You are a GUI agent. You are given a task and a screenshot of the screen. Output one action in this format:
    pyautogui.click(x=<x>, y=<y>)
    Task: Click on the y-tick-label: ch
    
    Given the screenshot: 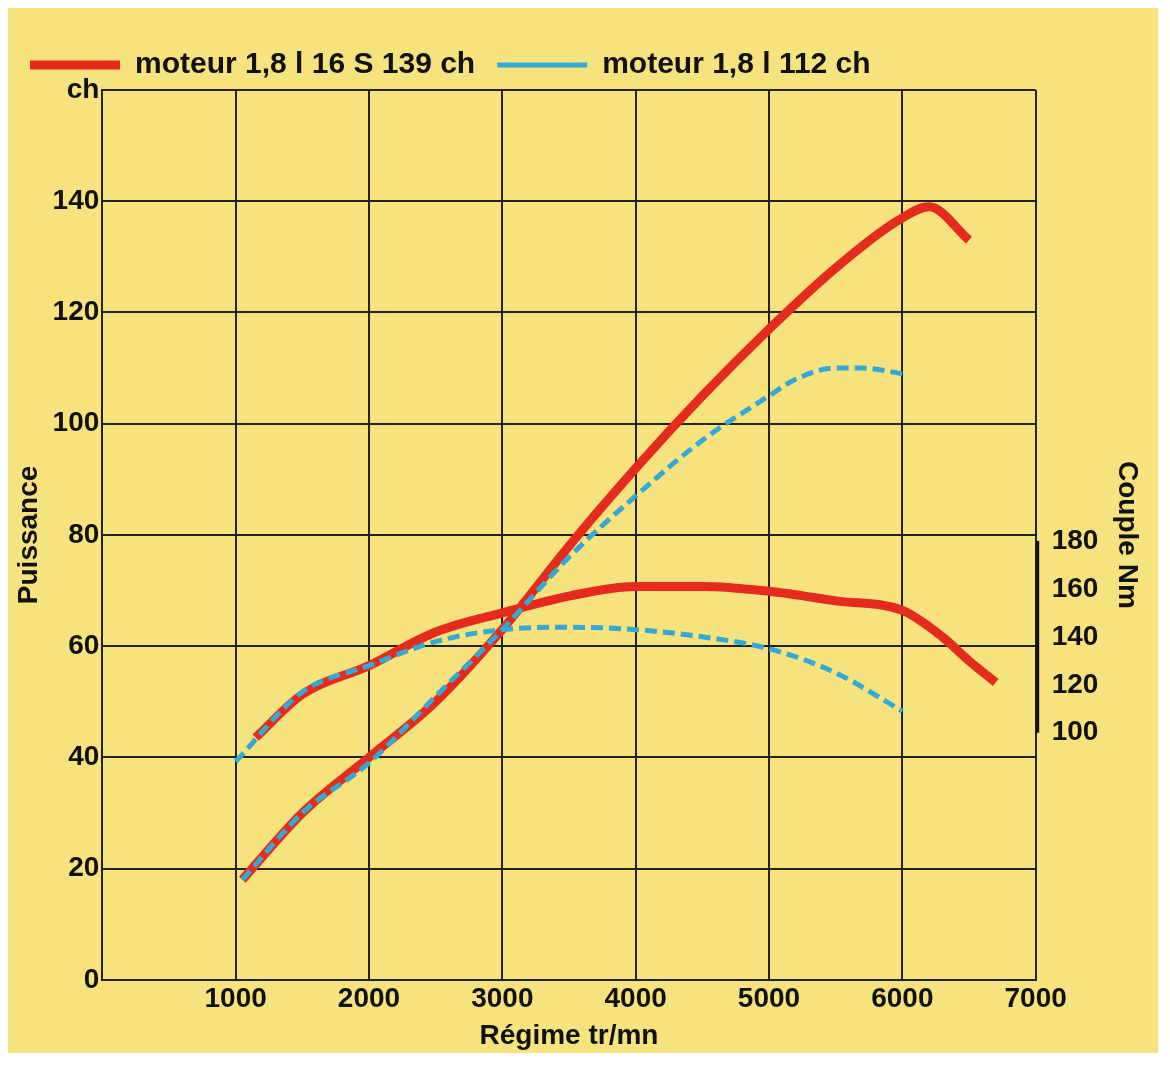 What is the action you would take?
    pyautogui.click(x=83, y=88)
    